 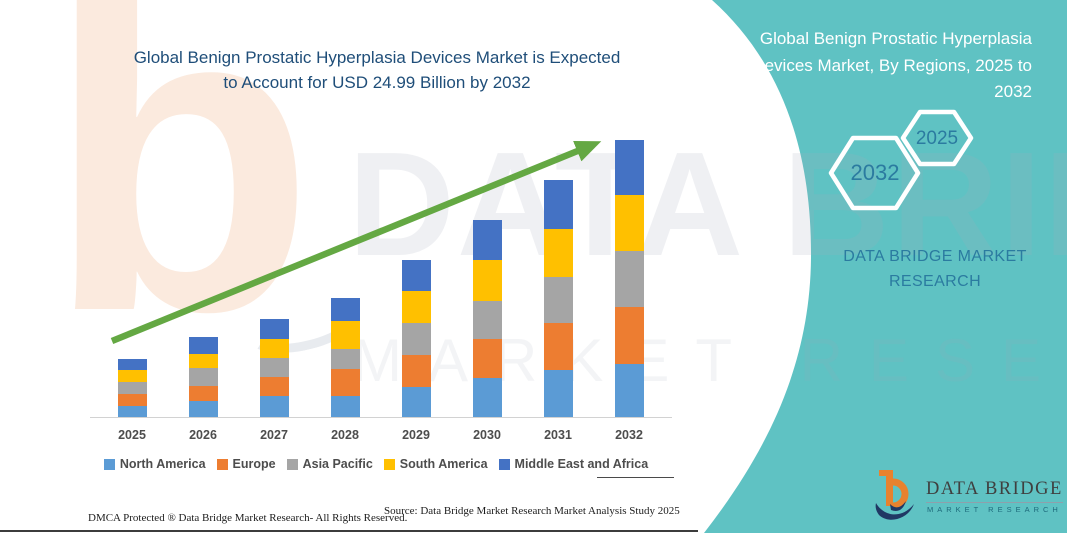 I want to click on x-axis-label-2025: 2025, so click(x=132, y=435).